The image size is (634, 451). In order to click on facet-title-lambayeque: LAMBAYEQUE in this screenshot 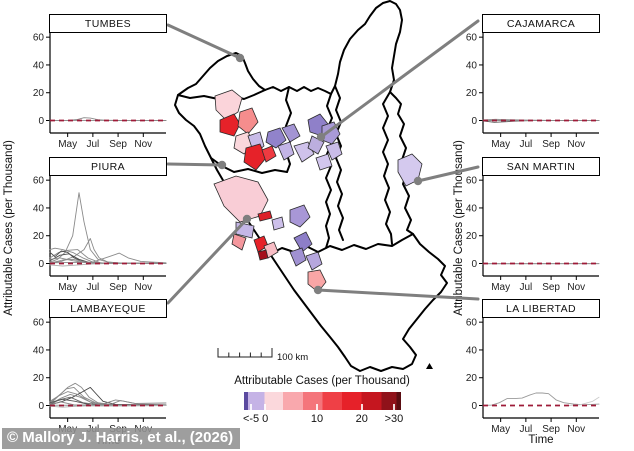, I will do `click(108, 308)`.